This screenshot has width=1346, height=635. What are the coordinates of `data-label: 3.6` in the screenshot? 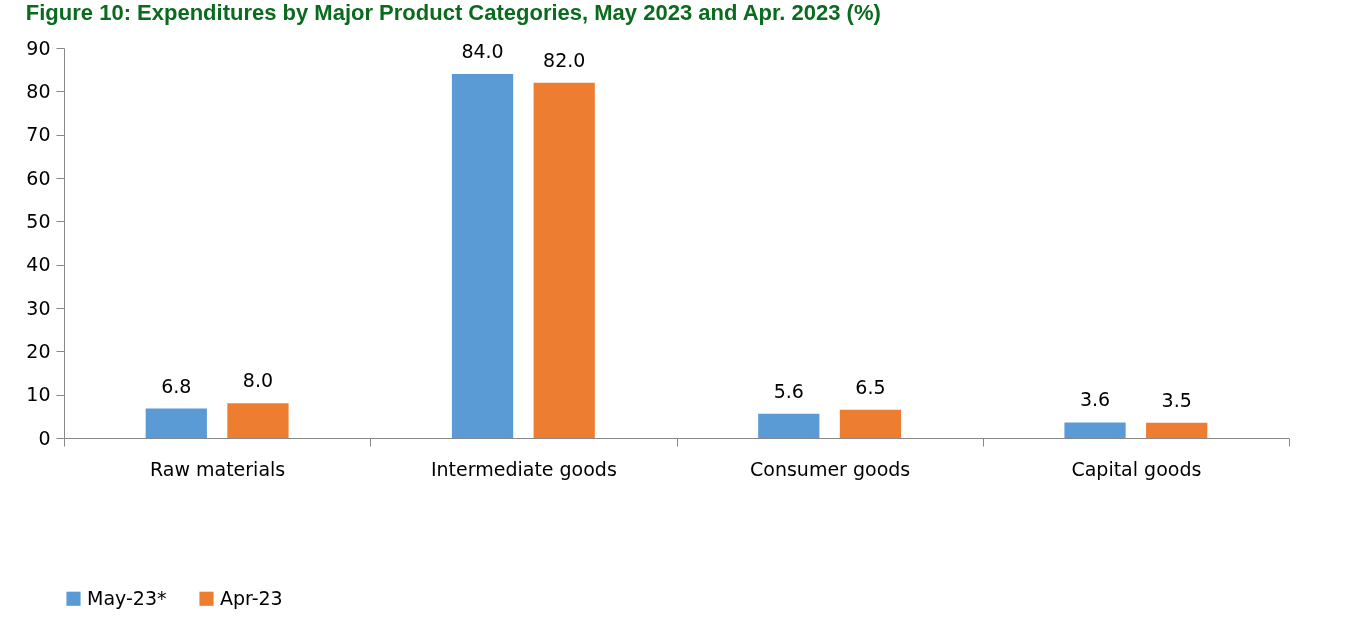 It's located at (1095, 399).